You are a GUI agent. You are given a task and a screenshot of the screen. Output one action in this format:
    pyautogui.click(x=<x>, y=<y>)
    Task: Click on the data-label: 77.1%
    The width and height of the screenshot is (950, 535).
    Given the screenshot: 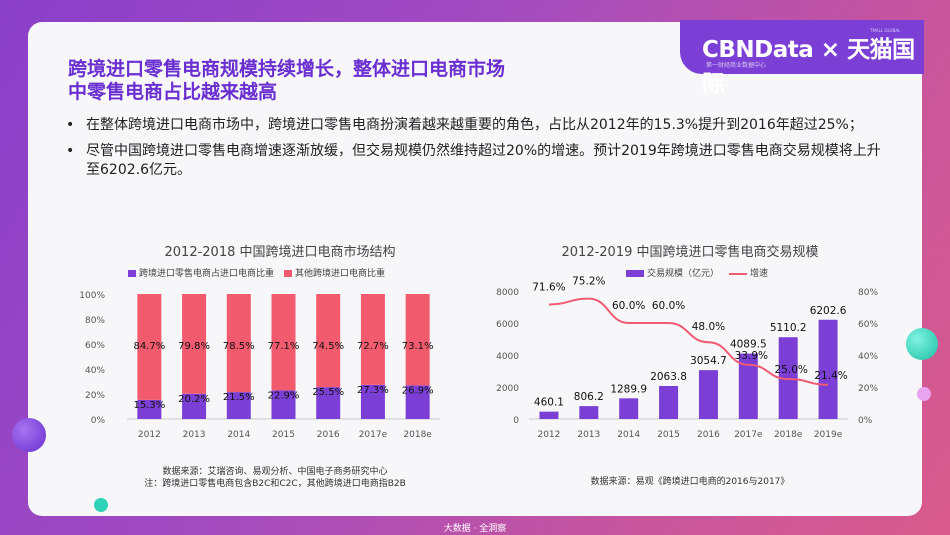 What is the action you would take?
    pyautogui.click(x=284, y=346)
    